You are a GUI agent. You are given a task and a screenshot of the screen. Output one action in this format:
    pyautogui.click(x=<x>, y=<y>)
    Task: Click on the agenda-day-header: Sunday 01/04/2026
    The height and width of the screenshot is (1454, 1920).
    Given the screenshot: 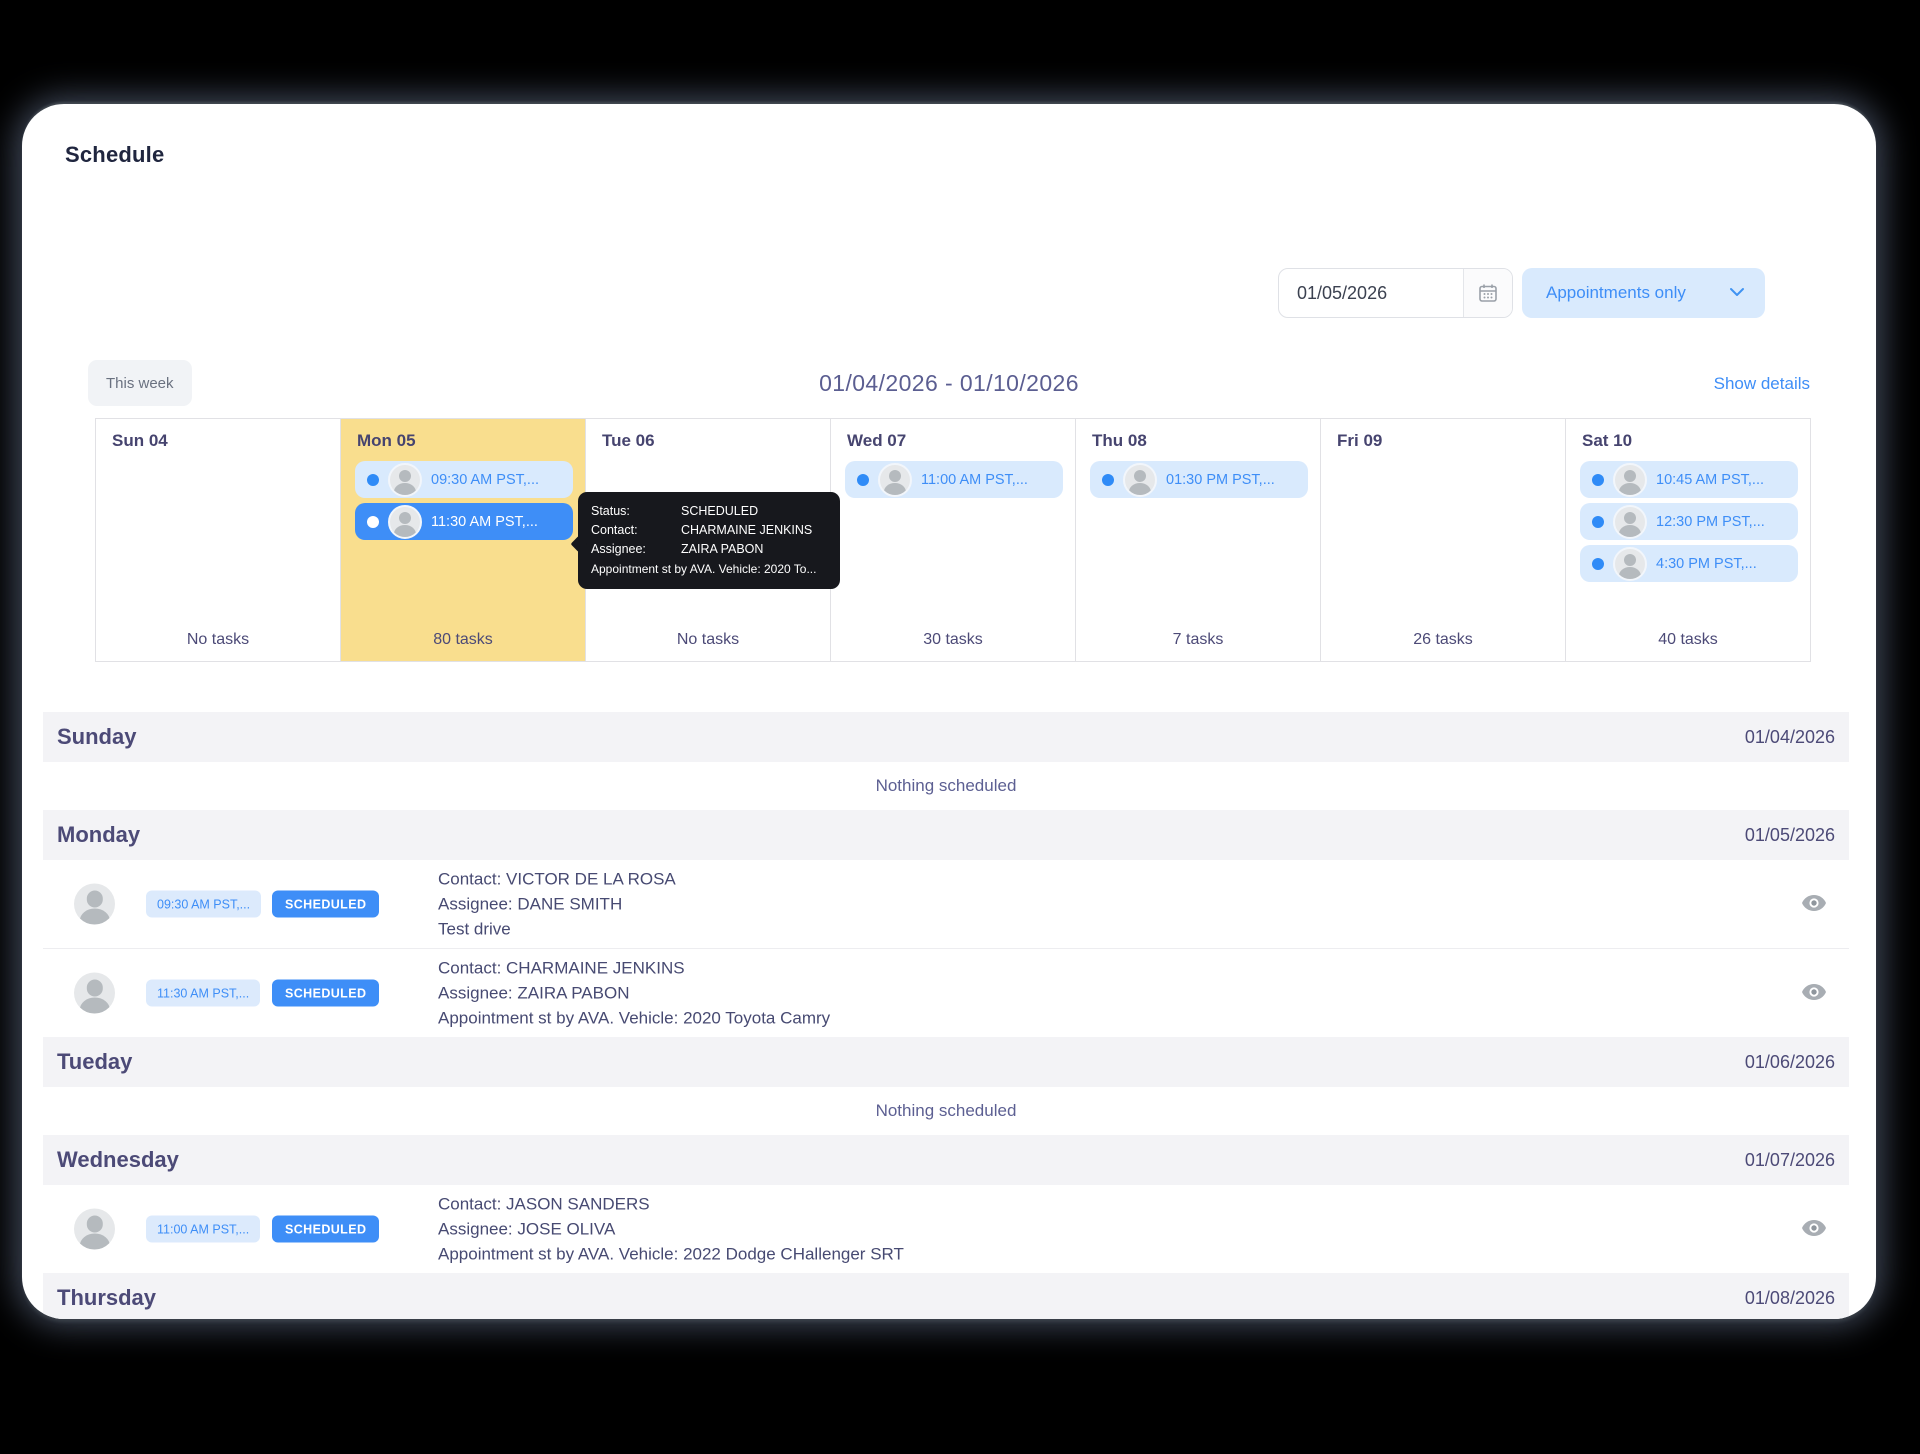 What is the action you would take?
    pyautogui.click(x=946, y=737)
    